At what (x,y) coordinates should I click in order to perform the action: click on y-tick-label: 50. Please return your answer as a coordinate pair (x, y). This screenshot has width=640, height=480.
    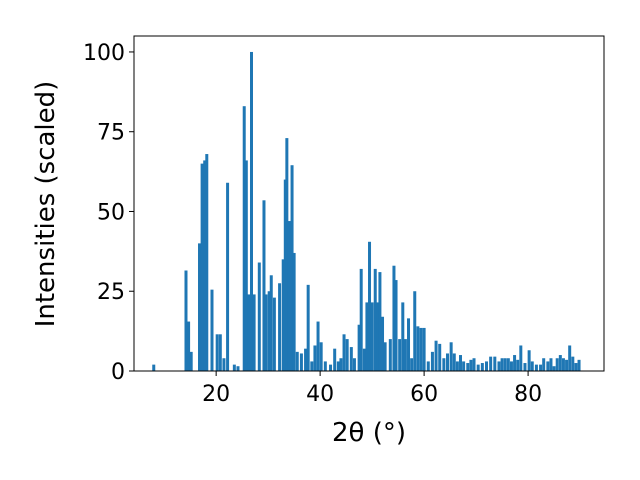
    Looking at the image, I should click on (111, 212).